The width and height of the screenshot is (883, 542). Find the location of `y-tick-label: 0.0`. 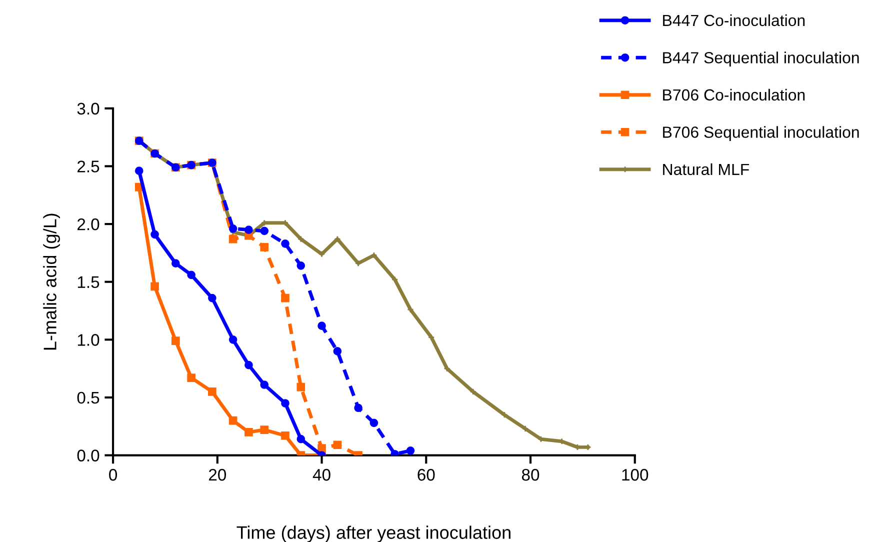

y-tick-label: 0.0 is located at coordinates (88, 456).